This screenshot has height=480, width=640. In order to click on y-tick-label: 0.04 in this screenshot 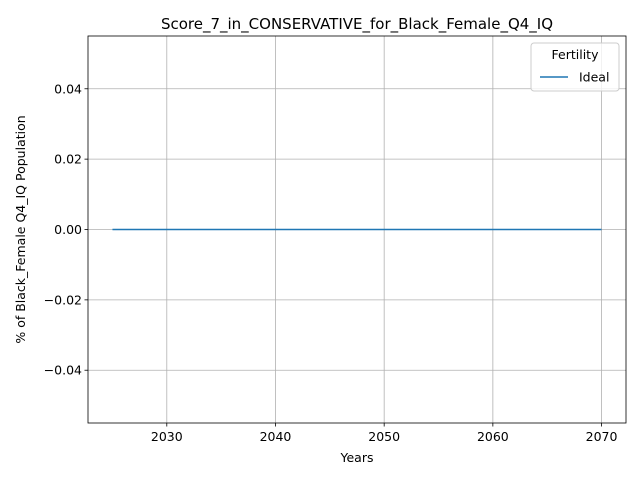, I will do `click(68, 88)`.